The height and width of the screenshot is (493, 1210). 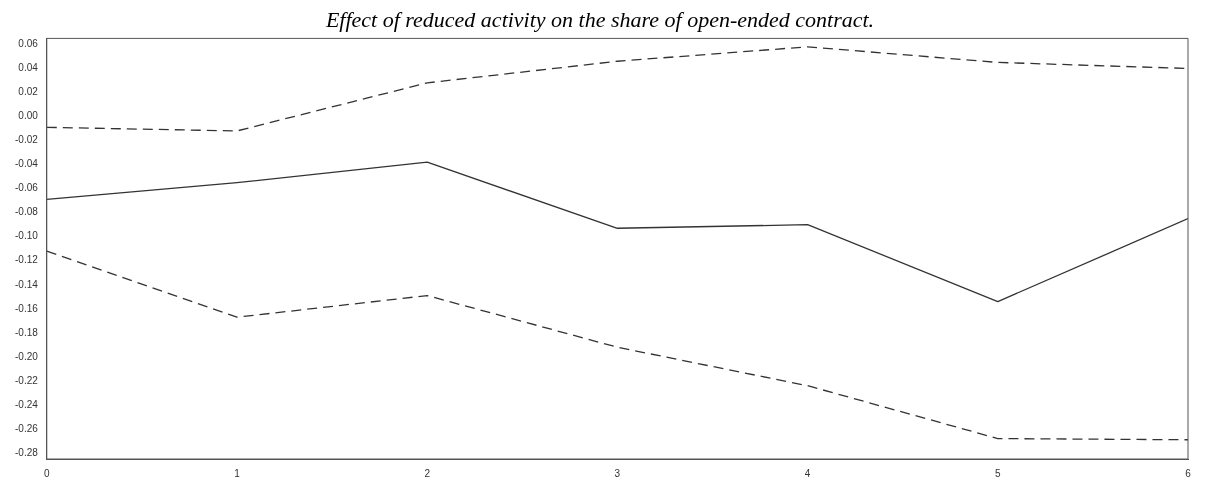 I want to click on y-tick-label: 0.00, so click(x=28, y=116).